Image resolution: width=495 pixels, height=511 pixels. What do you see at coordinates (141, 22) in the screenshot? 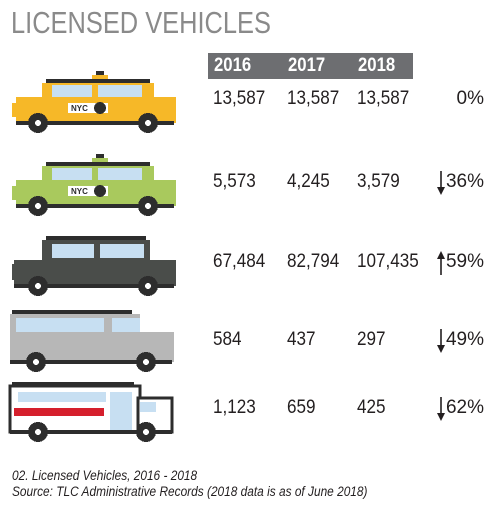
I see `page-title: LICENSED VEHICLES` at bounding box center [141, 22].